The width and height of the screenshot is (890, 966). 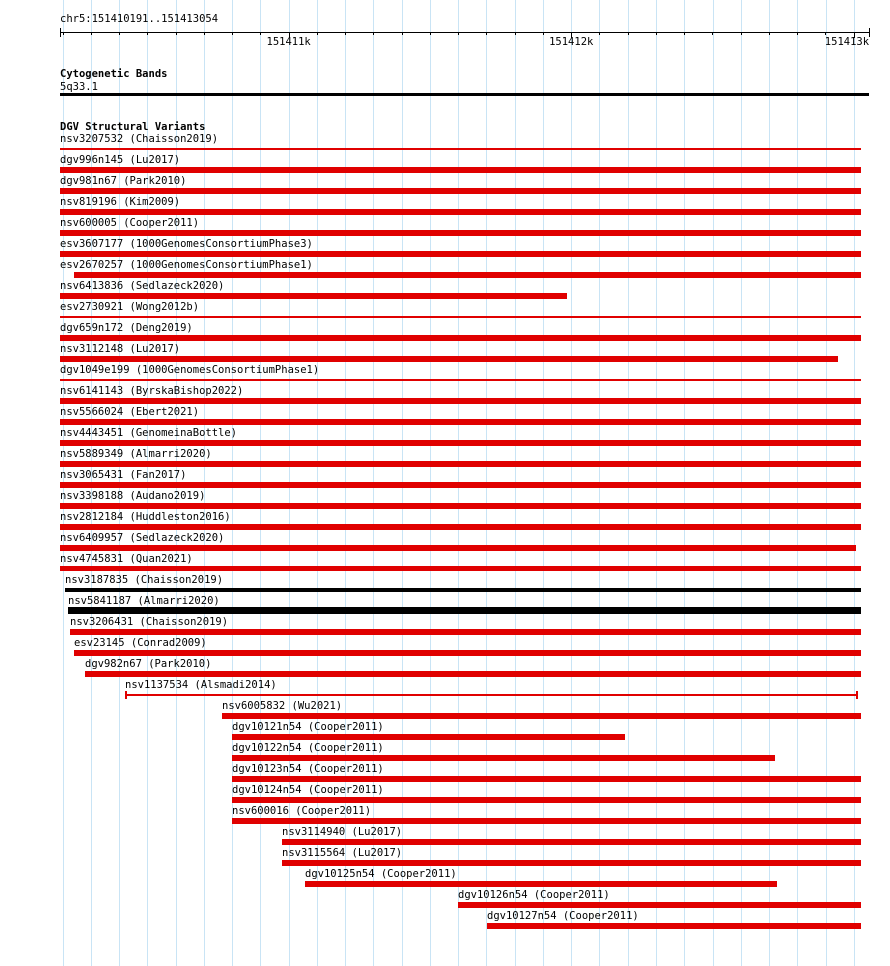 I want to click on ruler-tick-label: 151412k, so click(x=571, y=42).